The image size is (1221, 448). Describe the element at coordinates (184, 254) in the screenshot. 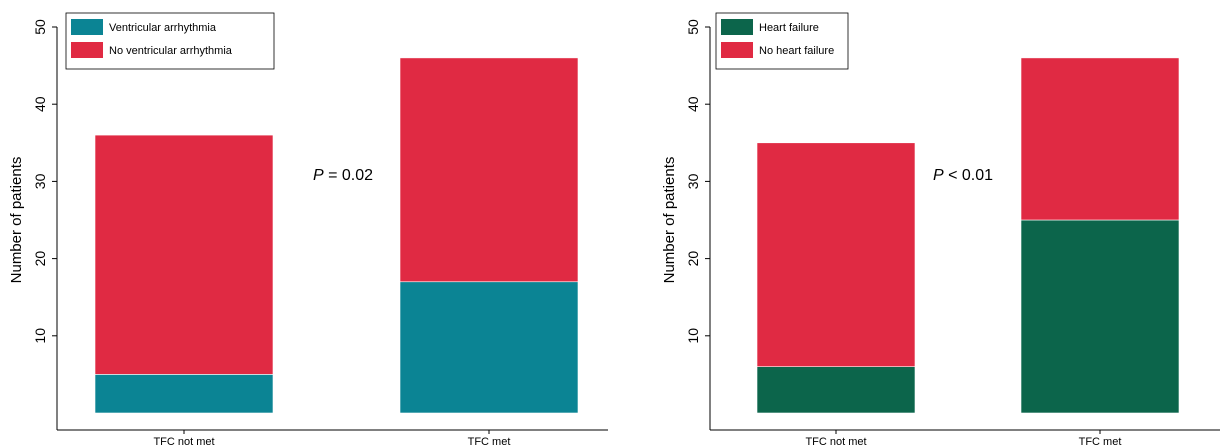

I see `bar-tfc-not-met-no-ventricular-arrhythmia` at that location.